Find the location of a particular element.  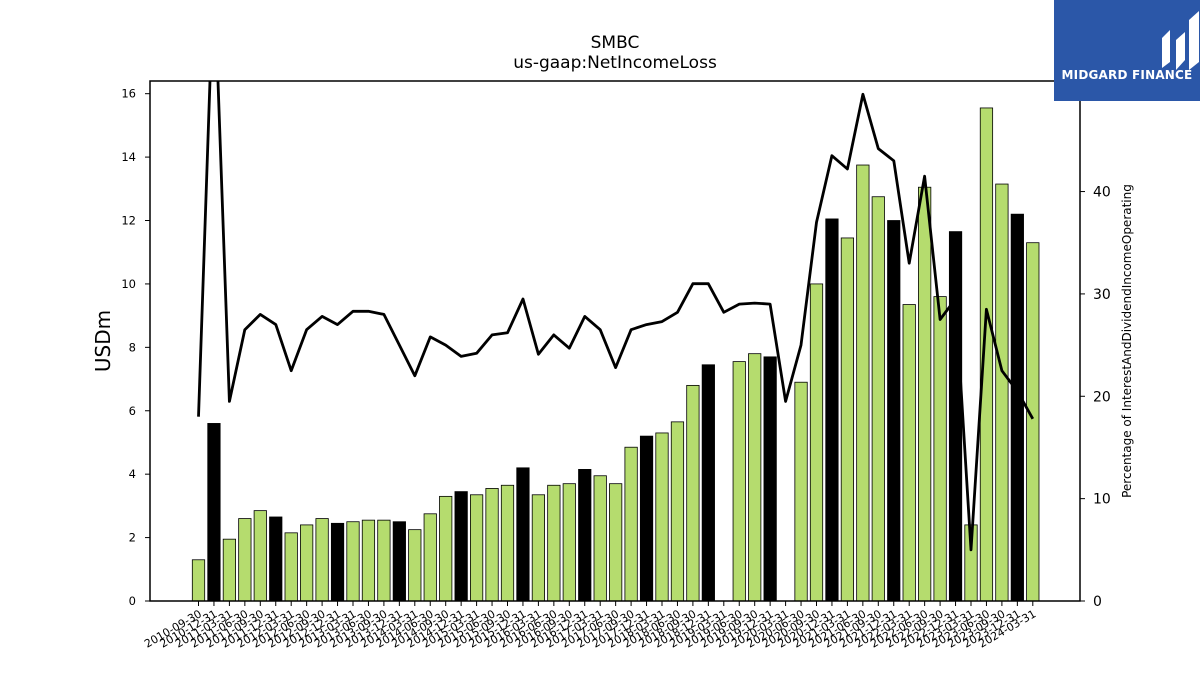

y-tick-label: 8 is located at coordinates (132, 347).